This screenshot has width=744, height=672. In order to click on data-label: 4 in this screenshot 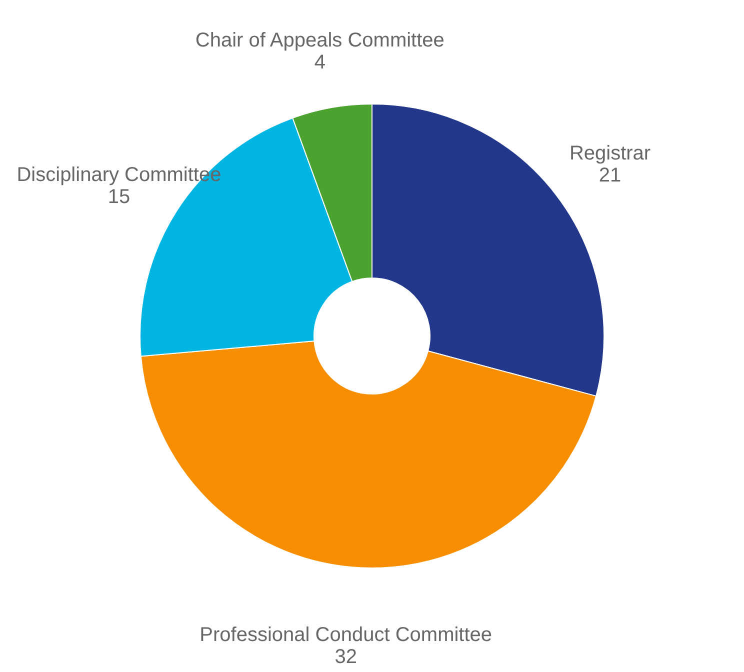, I will do `click(320, 63)`.